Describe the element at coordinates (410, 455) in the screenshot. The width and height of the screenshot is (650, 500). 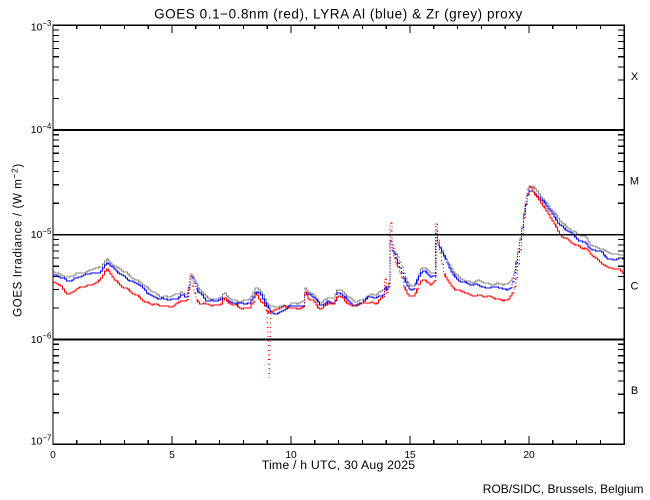
I see `svg-text: 15` at that location.